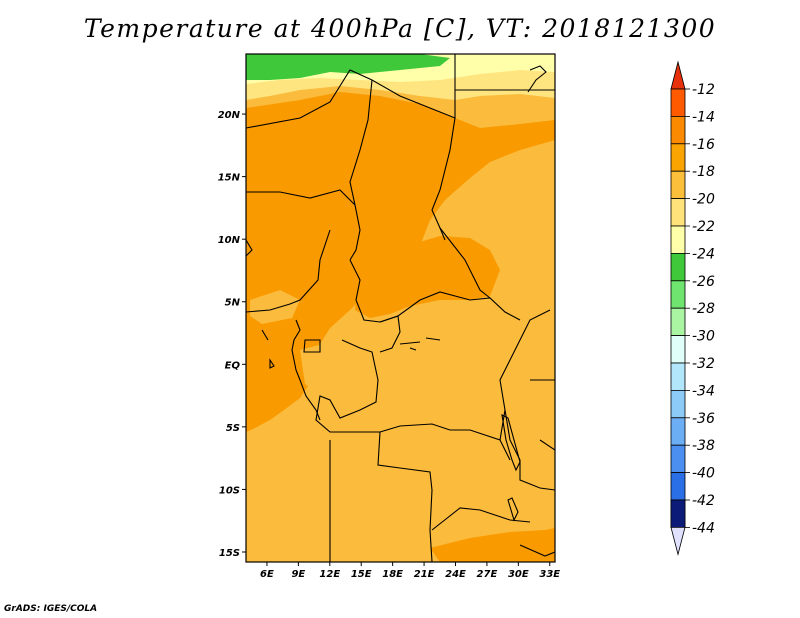 The image size is (800, 618). I want to click on colorbar-label: -24, so click(703, 254).